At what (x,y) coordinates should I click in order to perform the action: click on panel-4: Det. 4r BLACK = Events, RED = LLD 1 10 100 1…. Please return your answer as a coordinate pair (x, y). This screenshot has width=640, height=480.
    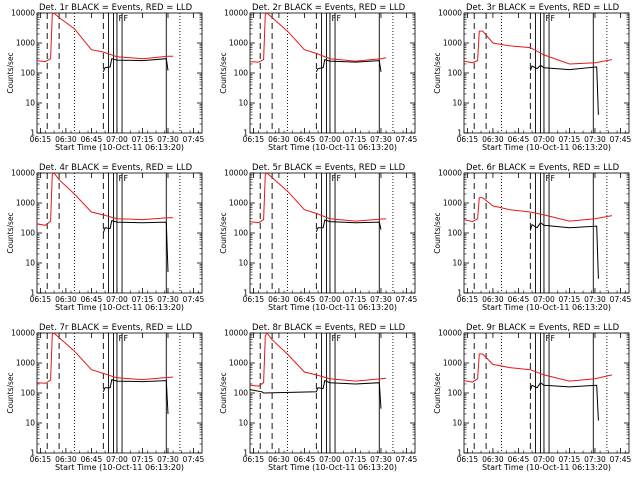
    Looking at the image, I should click on (105, 237).